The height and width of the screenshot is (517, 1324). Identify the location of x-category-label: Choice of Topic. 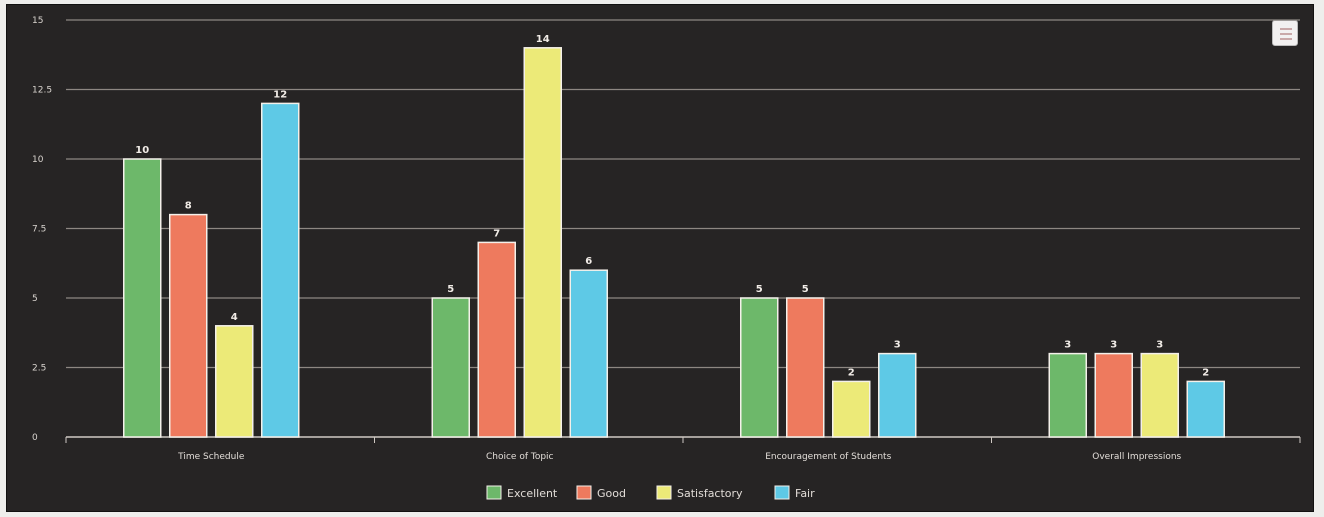
(520, 457).